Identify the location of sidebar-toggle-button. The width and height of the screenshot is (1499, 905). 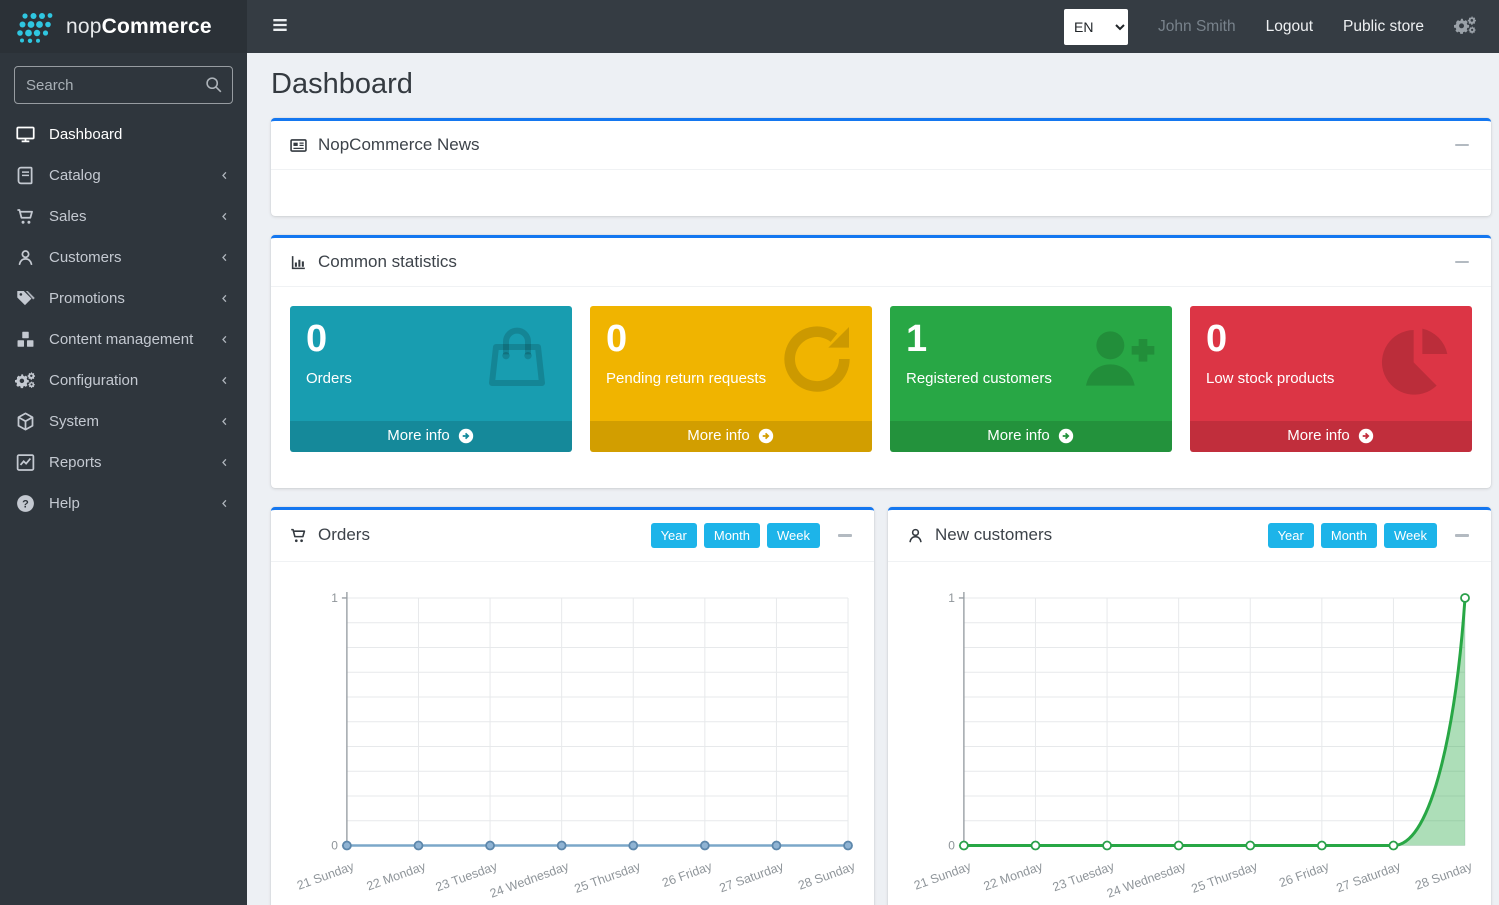
(280, 26).